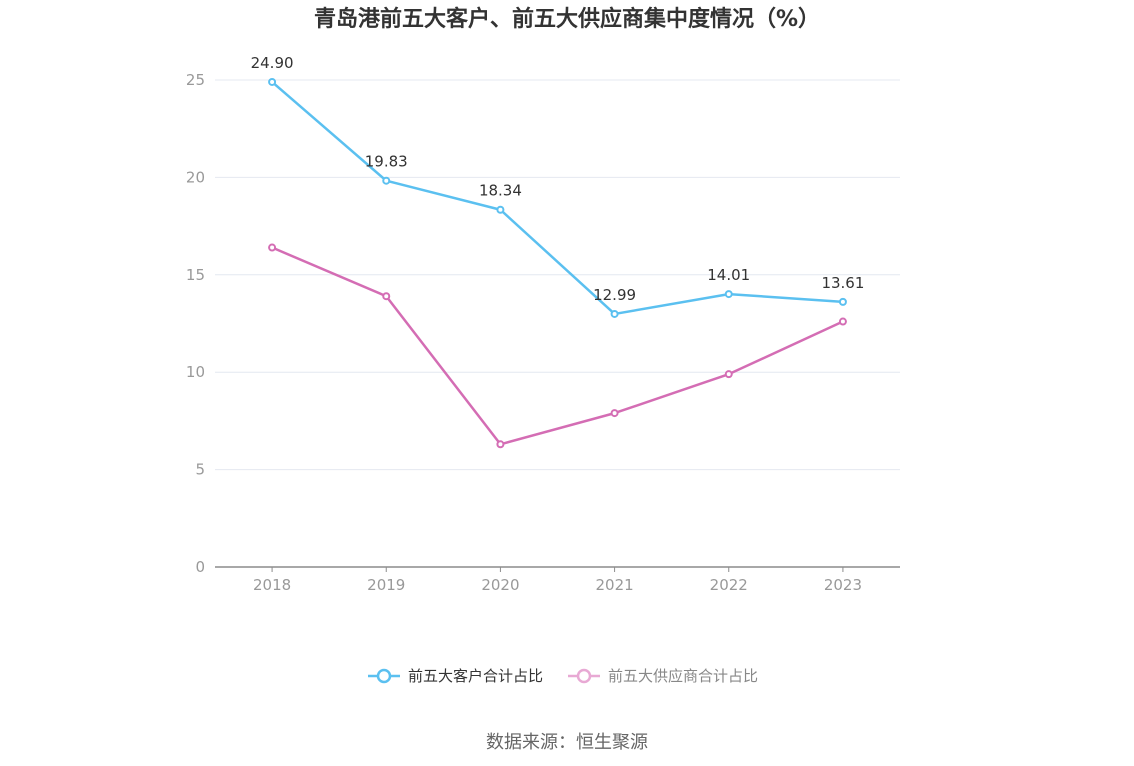 This screenshot has width=1134, height=766. I want to click on data-label: 19.83, so click(386, 162).